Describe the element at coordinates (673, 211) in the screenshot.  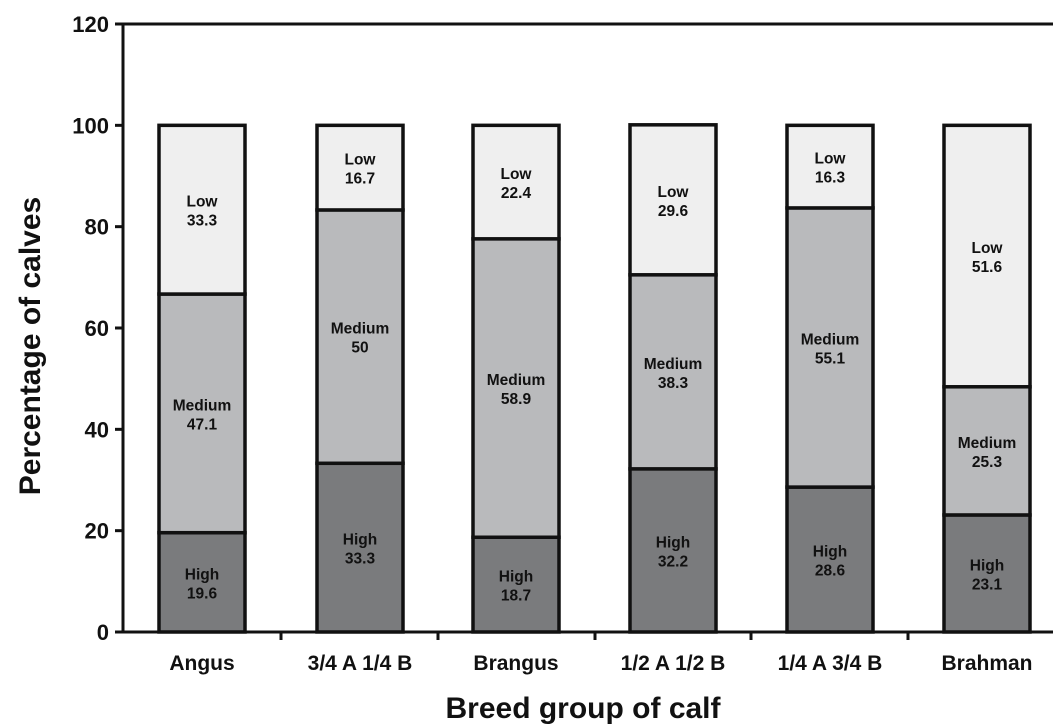
I see `segment-value-label: 29.6` at that location.